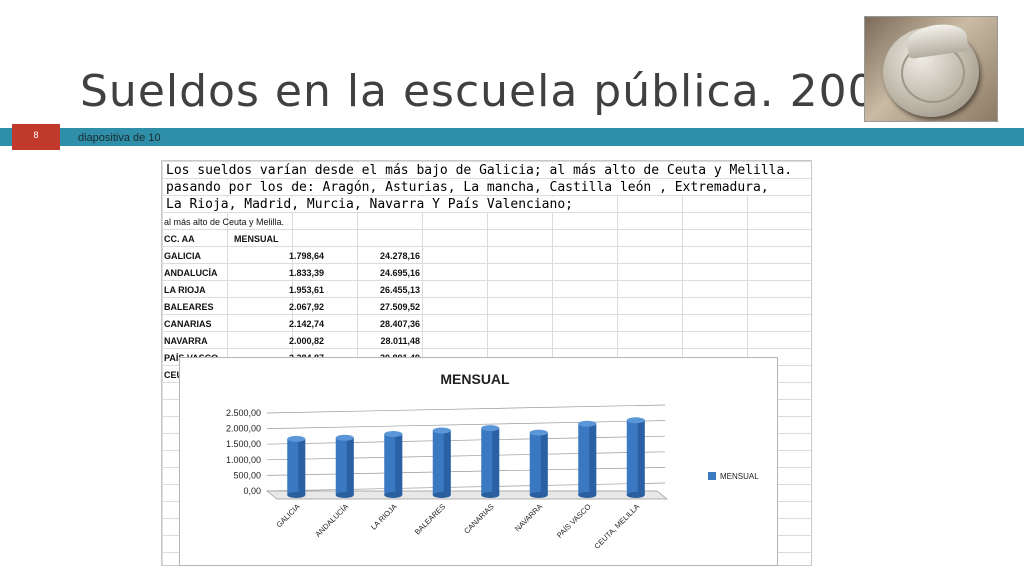 Image resolution: width=1024 pixels, height=576 pixels. What do you see at coordinates (247, 475) in the screenshot?
I see `y-tick-label: 500,00` at bounding box center [247, 475].